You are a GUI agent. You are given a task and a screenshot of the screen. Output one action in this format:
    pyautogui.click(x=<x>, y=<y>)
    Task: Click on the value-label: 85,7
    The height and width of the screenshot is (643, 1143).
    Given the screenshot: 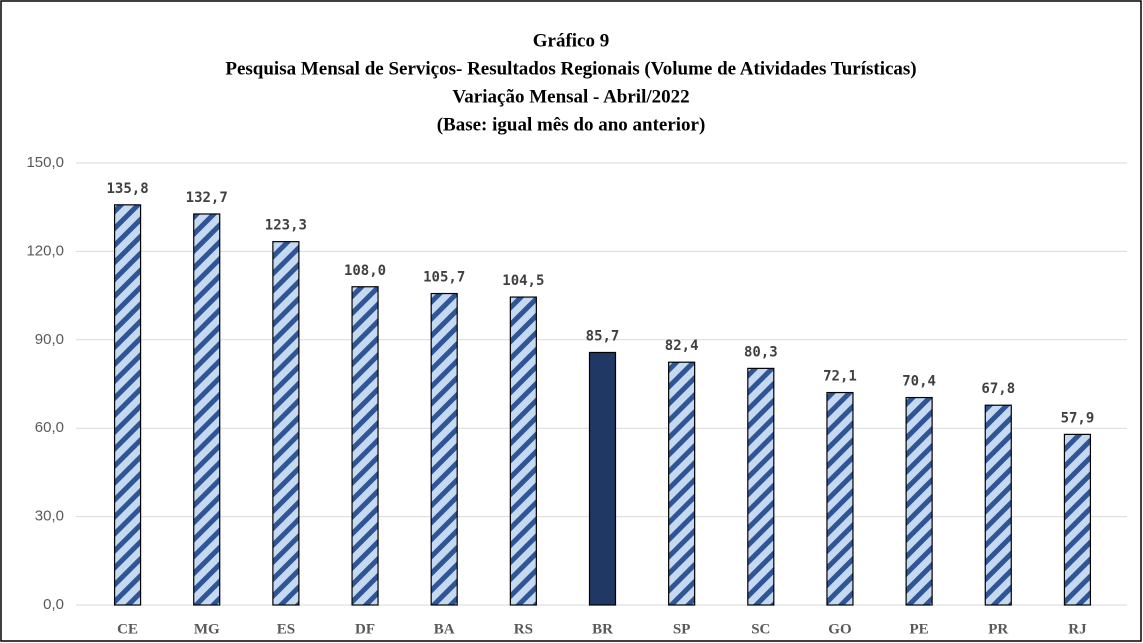 What is the action you would take?
    pyautogui.click(x=603, y=336)
    